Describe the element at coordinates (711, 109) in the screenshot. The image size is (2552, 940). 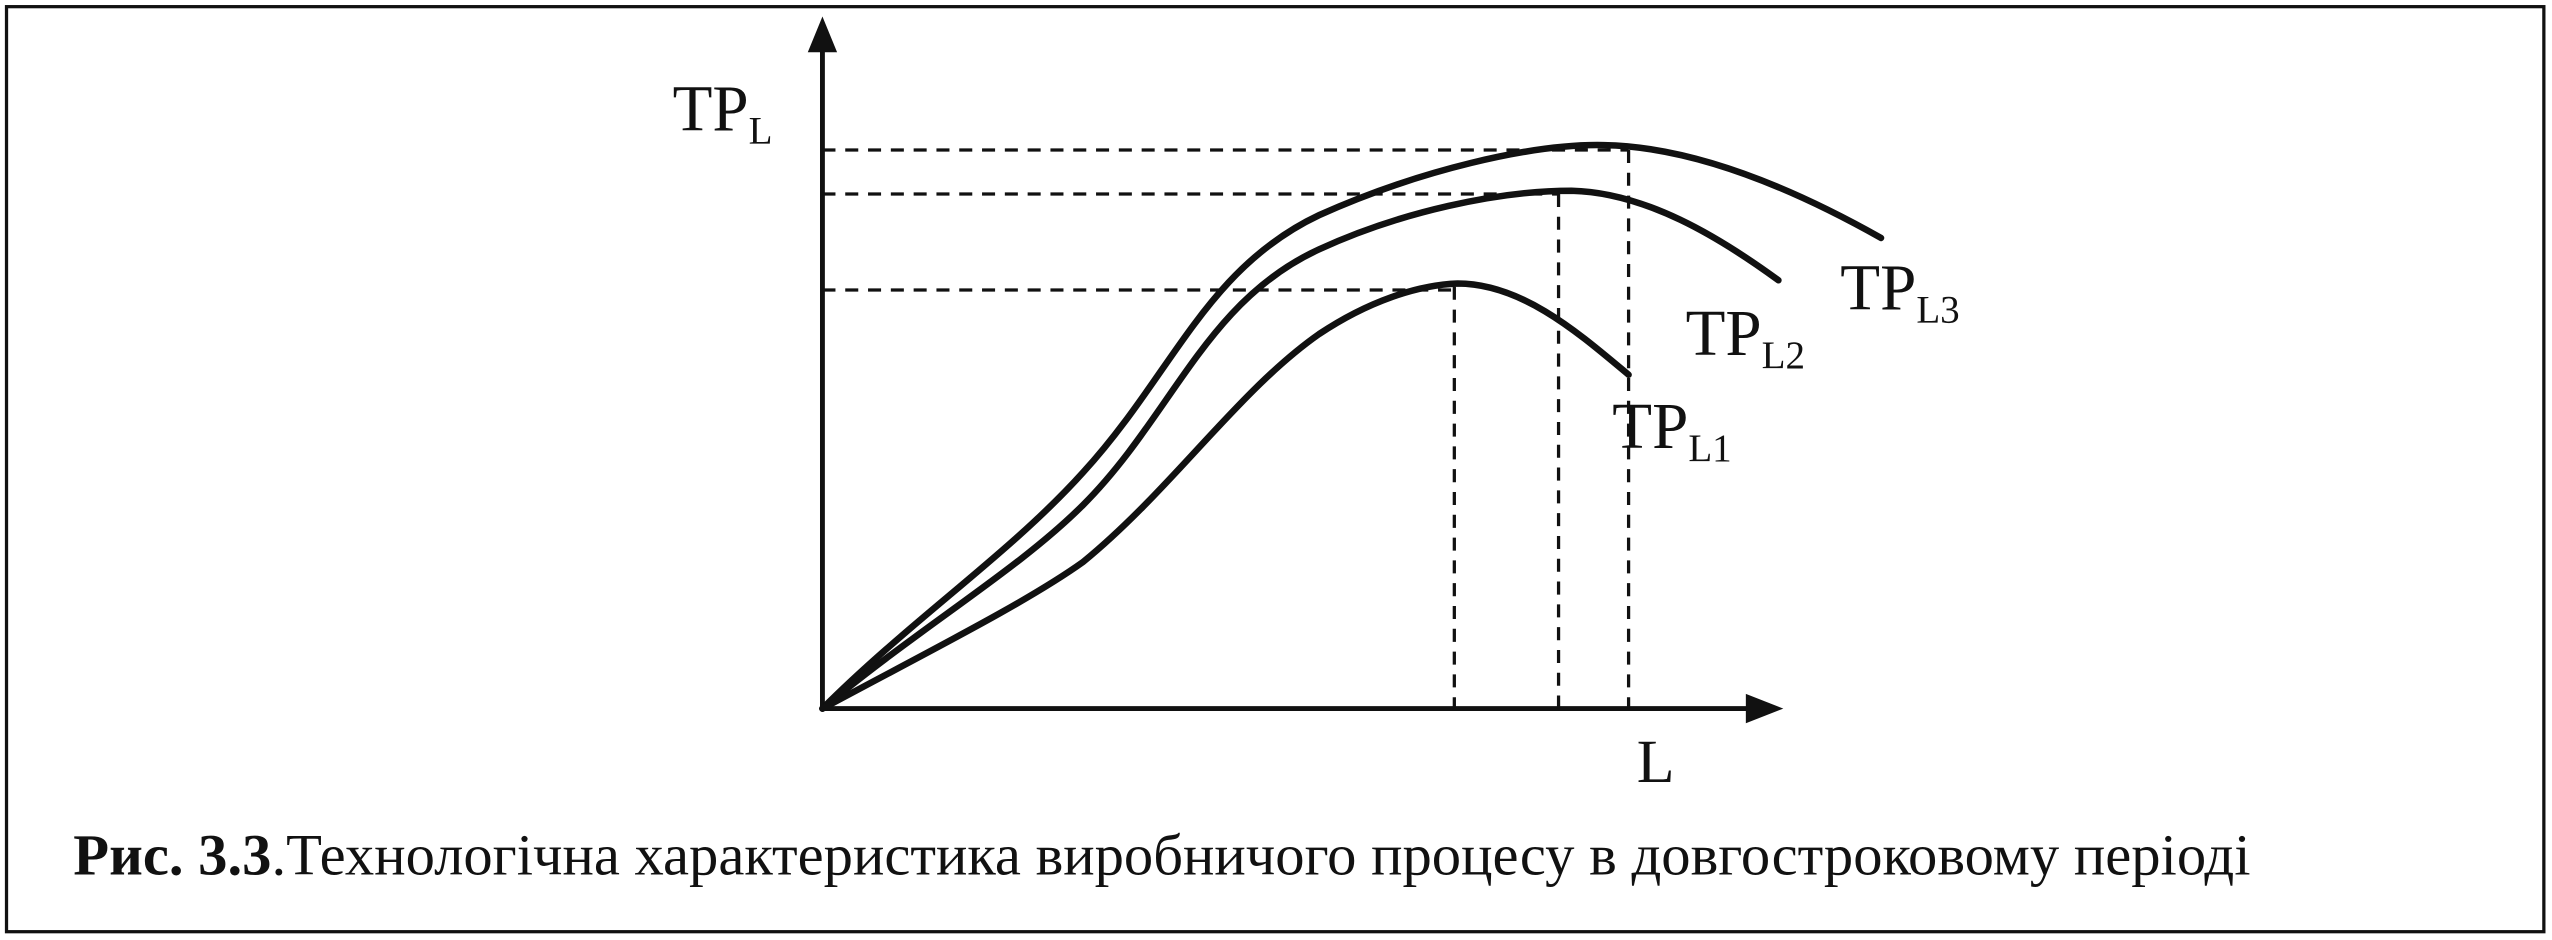
I see `y-label-main: TP` at that location.